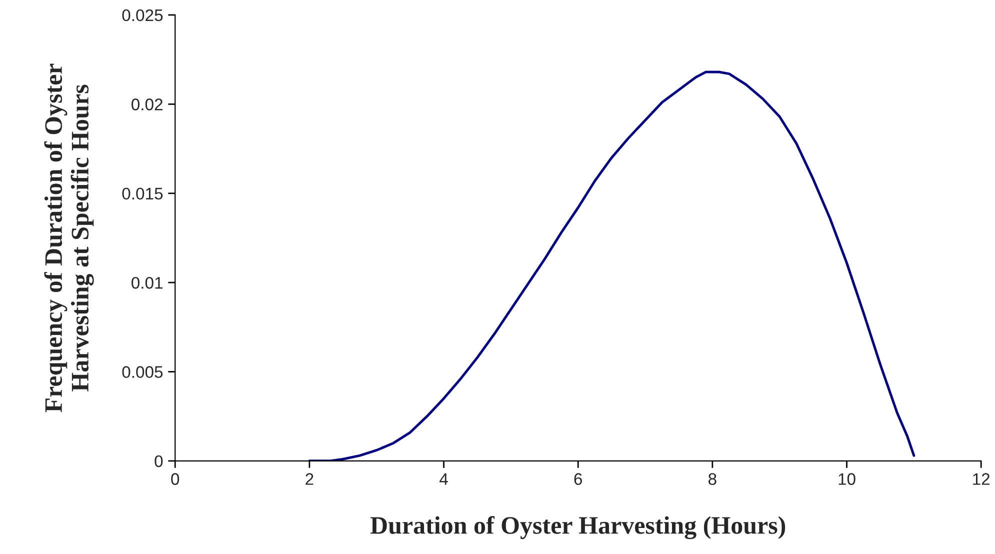 The height and width of the screenshot is (554, 995). I want to click on y-tick-label: 0.005, so click(142, 372).